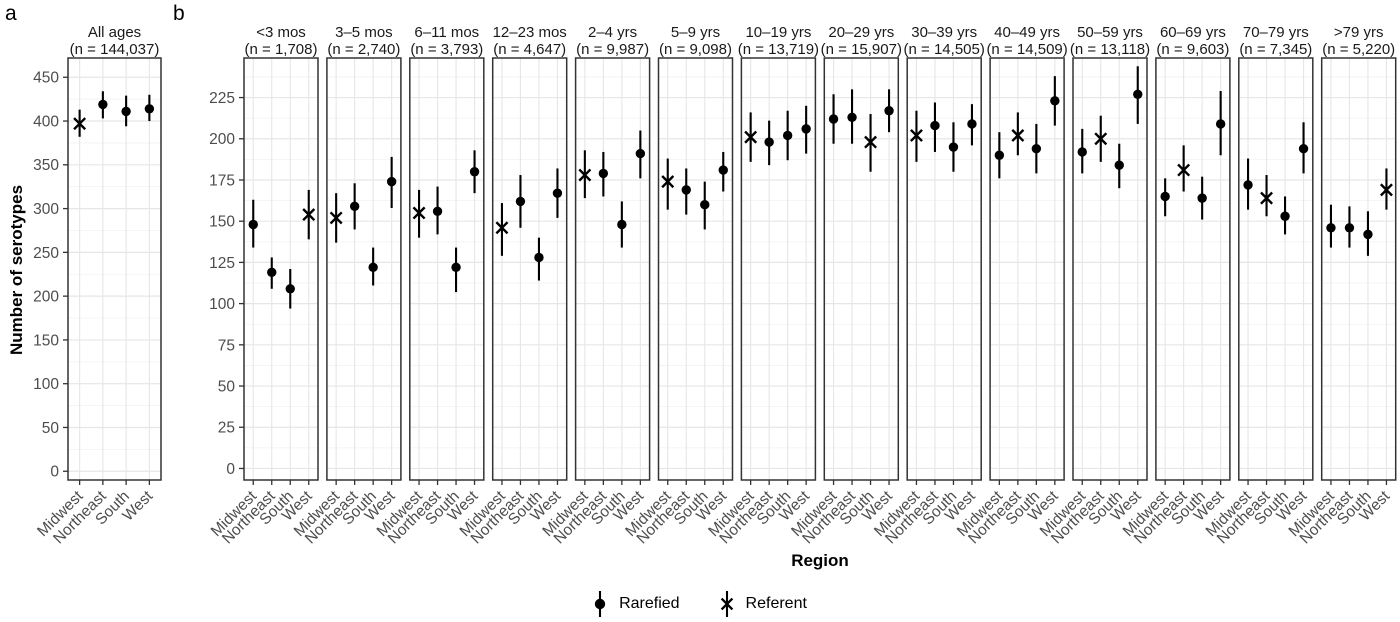  I want to click on facet-title: All ages, so click(114, 32).